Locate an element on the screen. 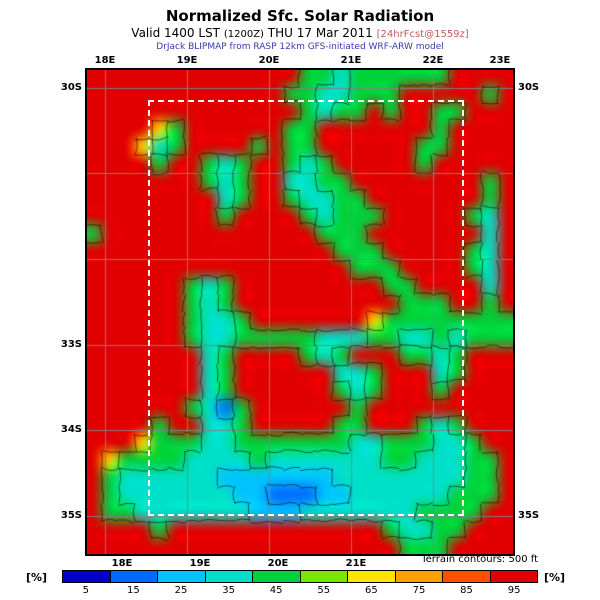 The image size is (600, 600). lon-tick-label-bottom: 20E is located at coordinates (278, 563).